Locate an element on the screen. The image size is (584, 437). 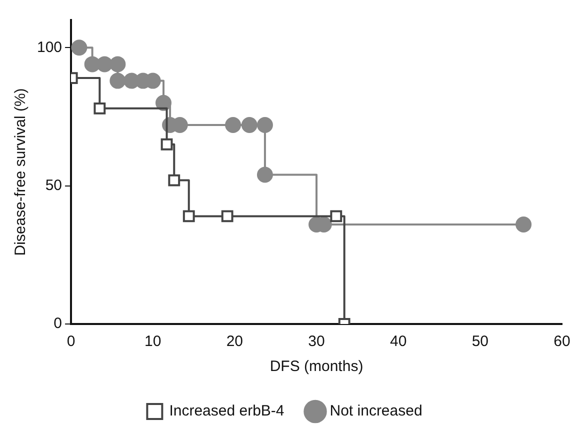
x-tick-label: 0 is located at coordinates (71, 341).